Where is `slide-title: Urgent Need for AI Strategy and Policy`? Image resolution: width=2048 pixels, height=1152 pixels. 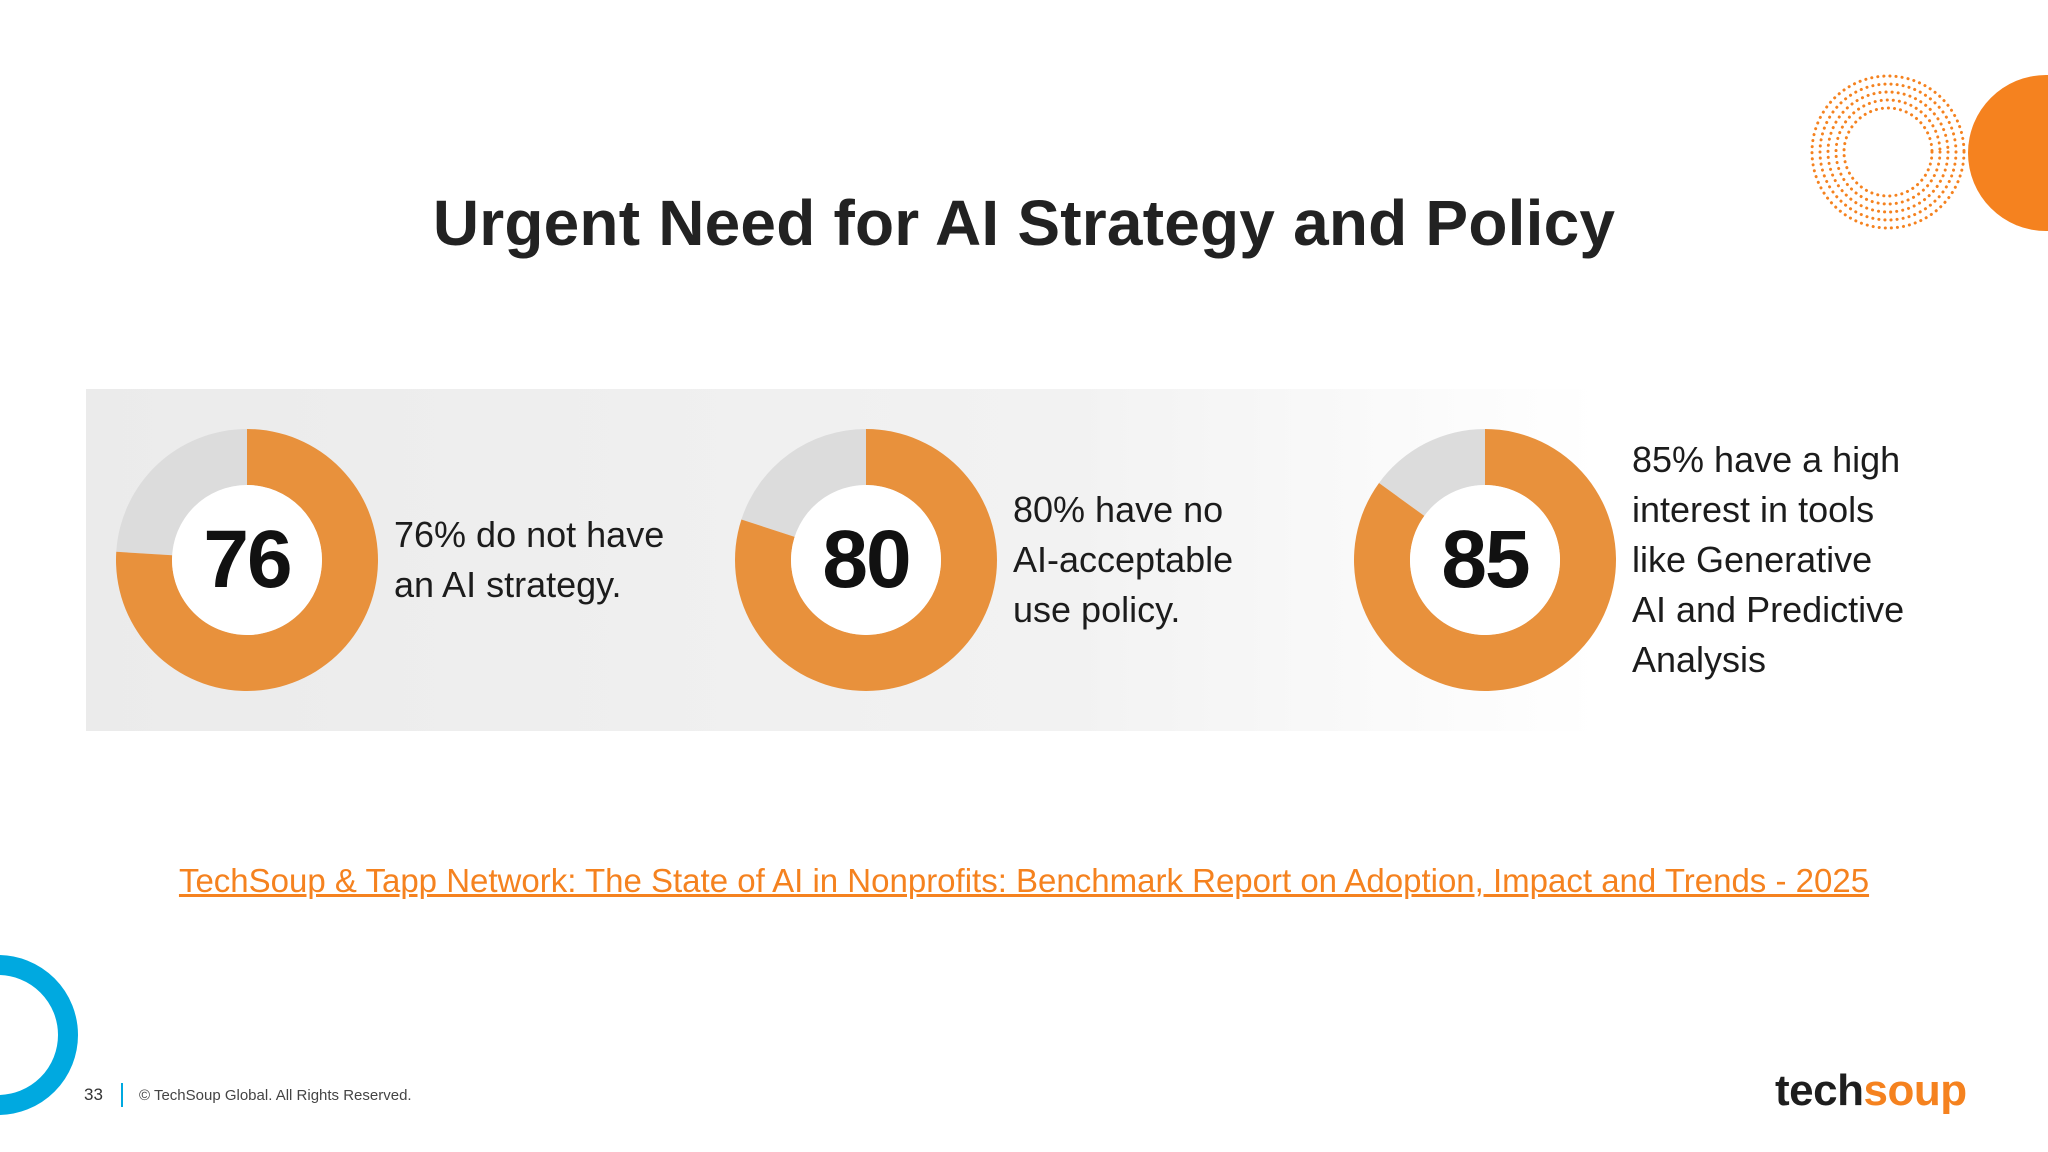 slide-title: Urgent Need for AI Strategy and Policy is located at coordinates (1024, 223).